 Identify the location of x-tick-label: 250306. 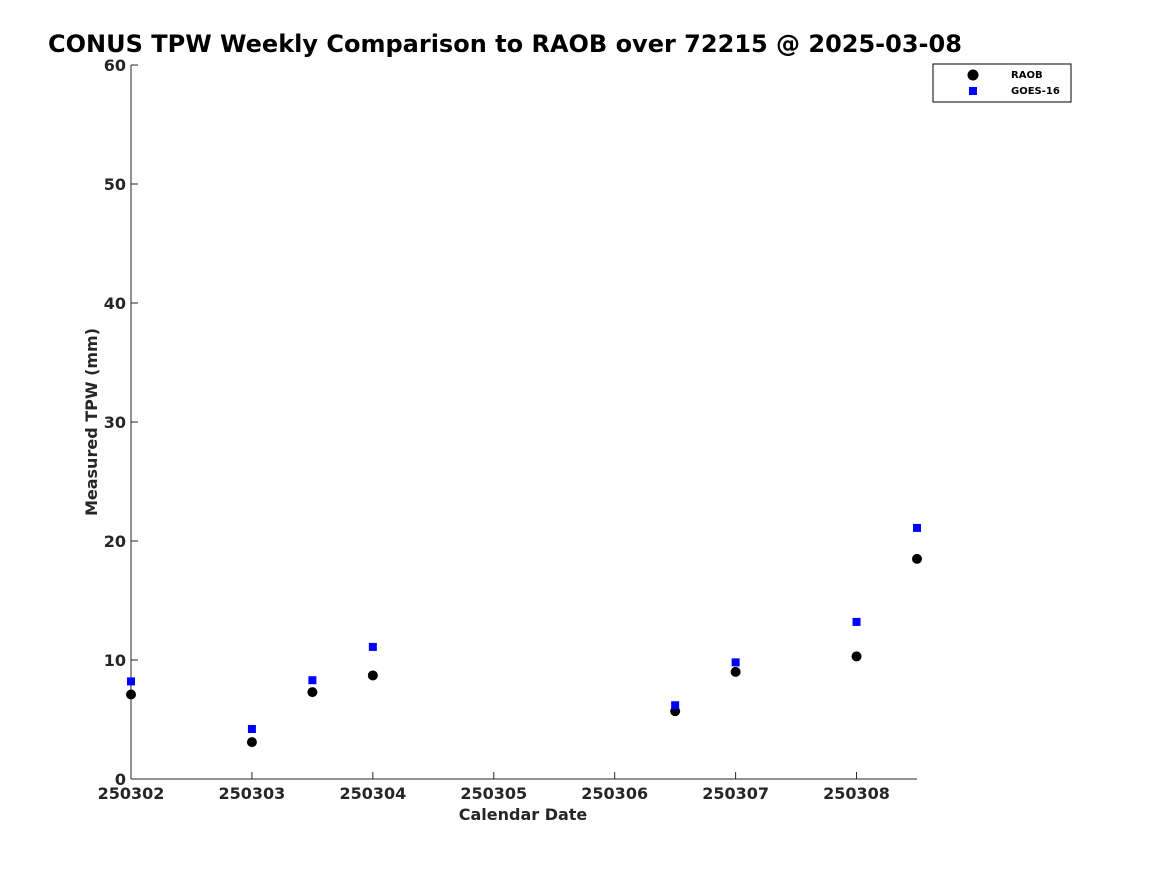
(614, 793).